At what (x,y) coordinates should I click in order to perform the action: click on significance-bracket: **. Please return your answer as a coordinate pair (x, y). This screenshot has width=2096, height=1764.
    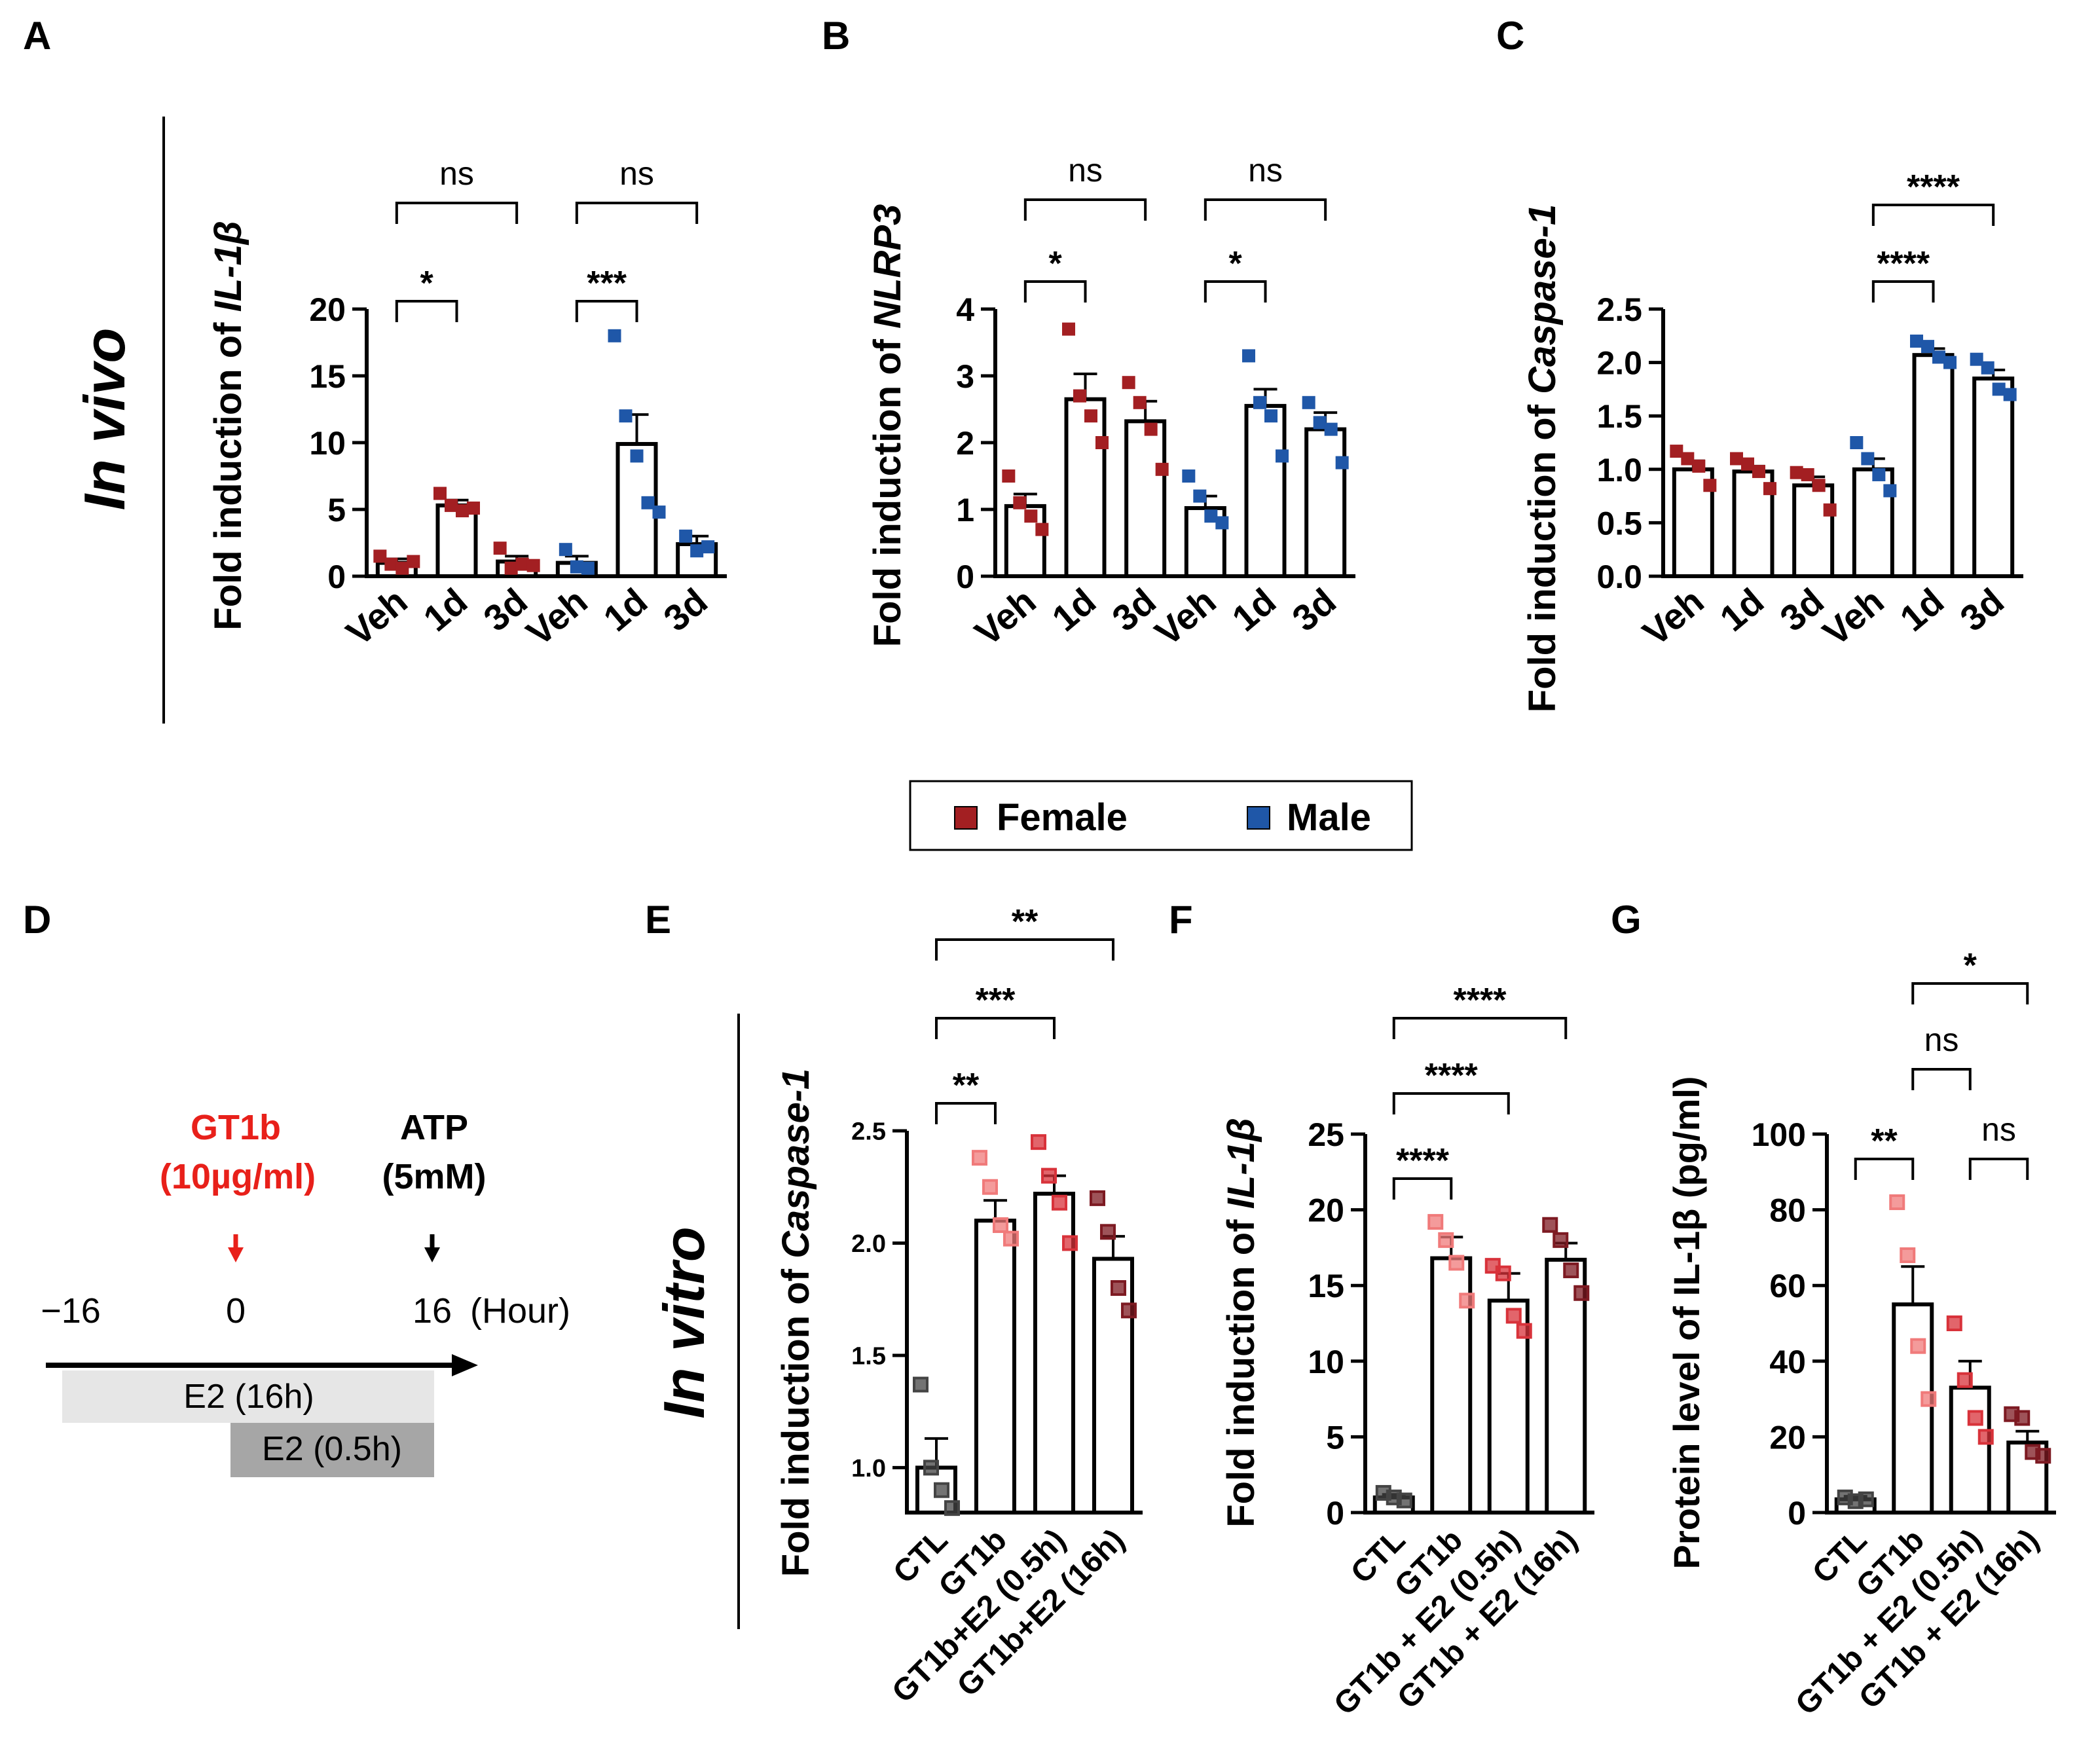
    Looking at the image, I should click on (1884, 1151).